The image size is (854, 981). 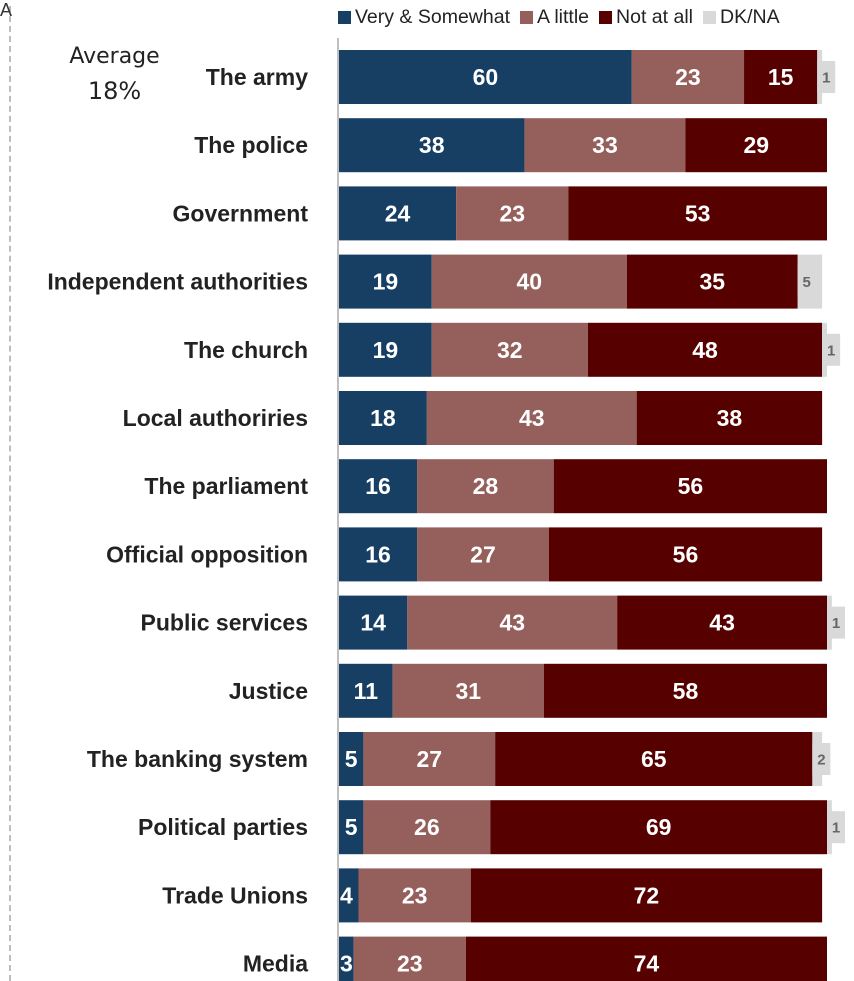 I want to click on data-label: 28, so click(x=486, y=486).